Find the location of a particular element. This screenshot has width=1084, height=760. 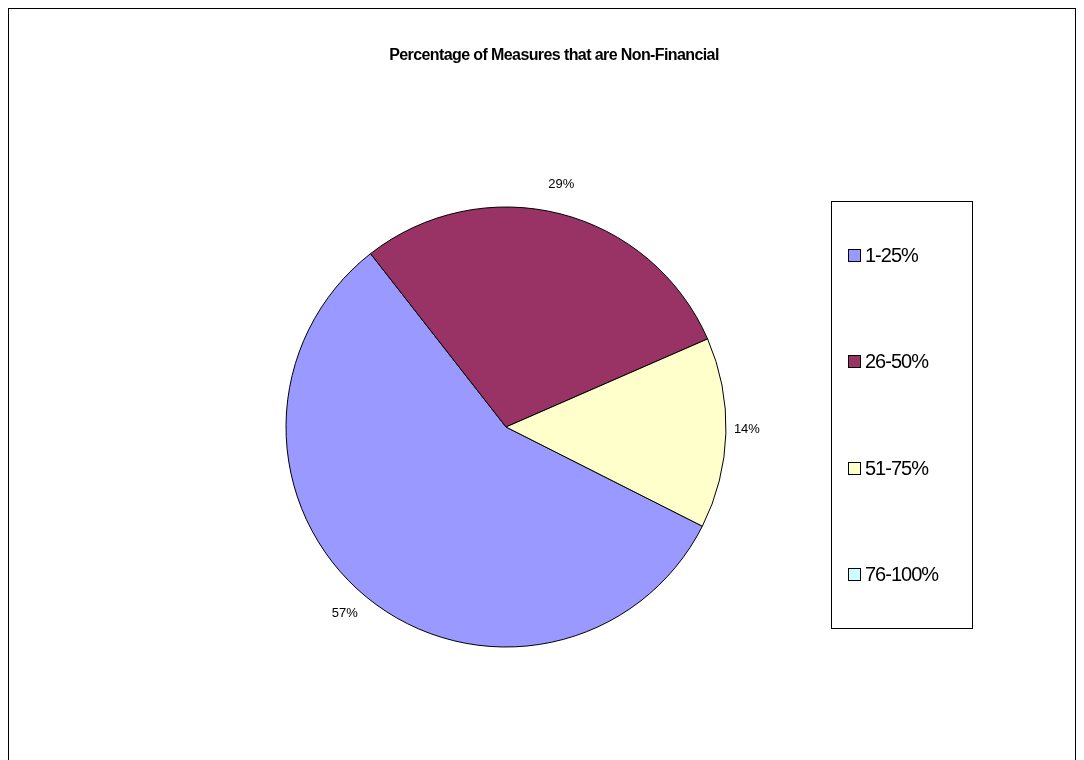

legend-label: 1-25% is located at coordinates (891, 255).